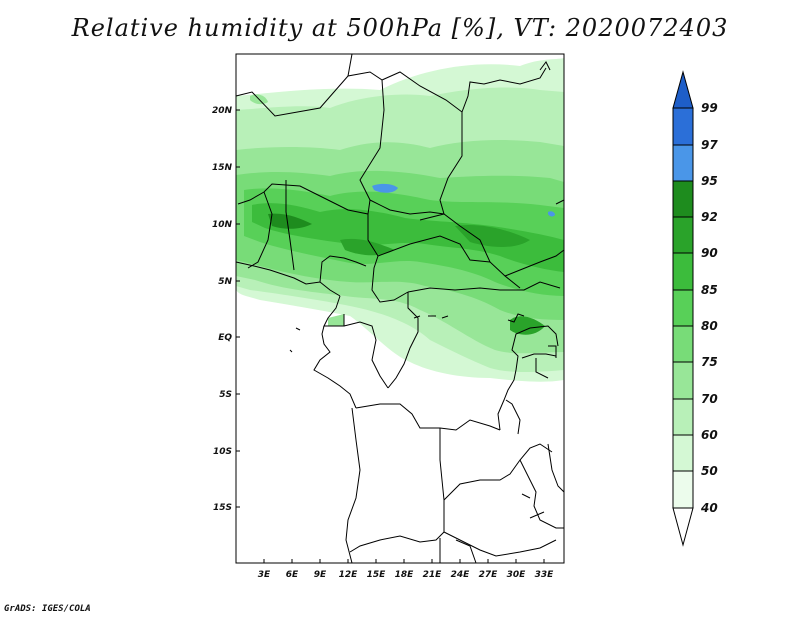 The image size is (800, 618). Describe the element at coordinates (225, 282) in the screenshot. I see `lat-tick-label: 5N` at that location.